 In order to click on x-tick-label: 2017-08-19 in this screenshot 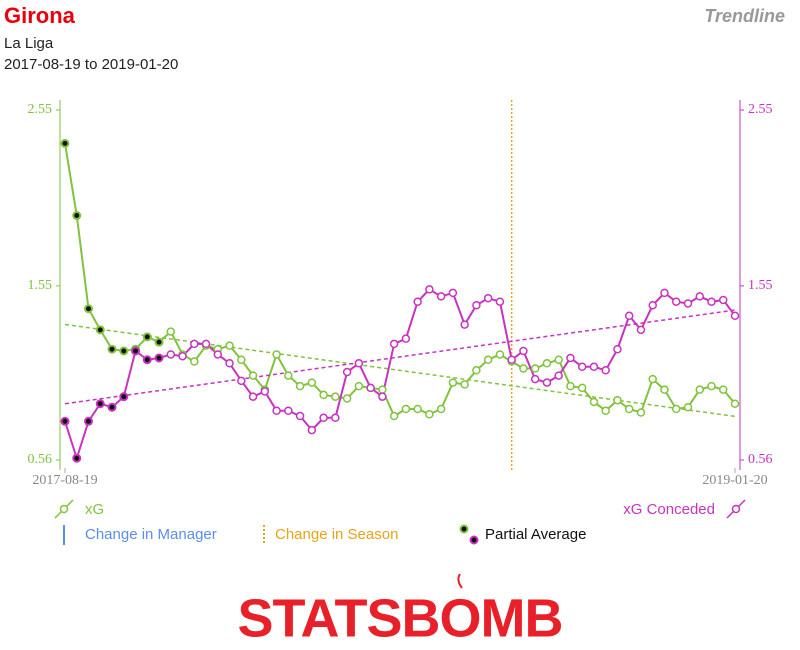, I will do `click(64, 480)`.